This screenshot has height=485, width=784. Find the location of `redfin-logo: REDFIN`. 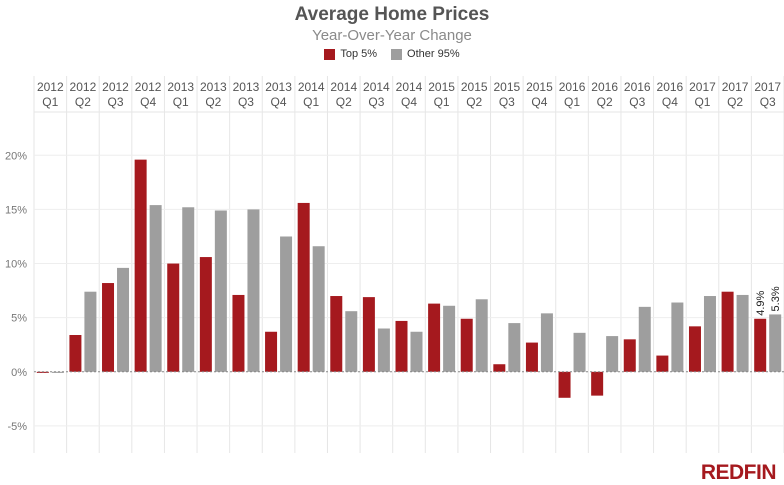

redfin-logo: REDFIN is located at coordinates (738, 472).